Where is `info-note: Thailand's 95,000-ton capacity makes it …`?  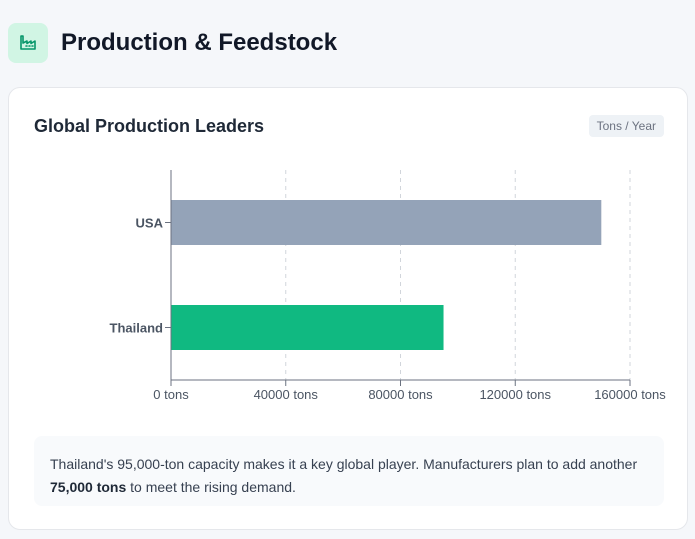 info-note: Thailand's 95,000-ton capacity makes it … is located at coordinates (349, 471).